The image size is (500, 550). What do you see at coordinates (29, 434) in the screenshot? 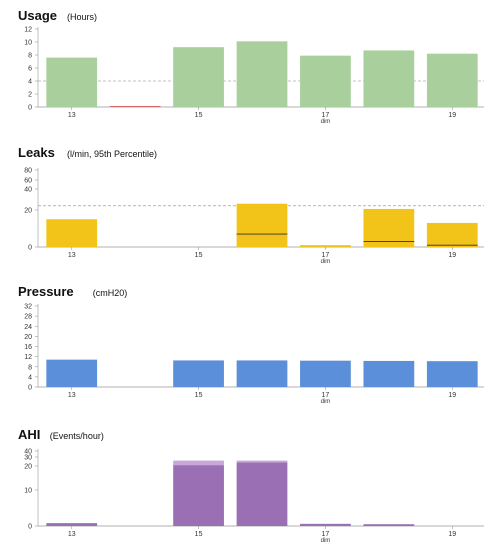
I see `chart-title: AHI` at bounding box center [29, 434].